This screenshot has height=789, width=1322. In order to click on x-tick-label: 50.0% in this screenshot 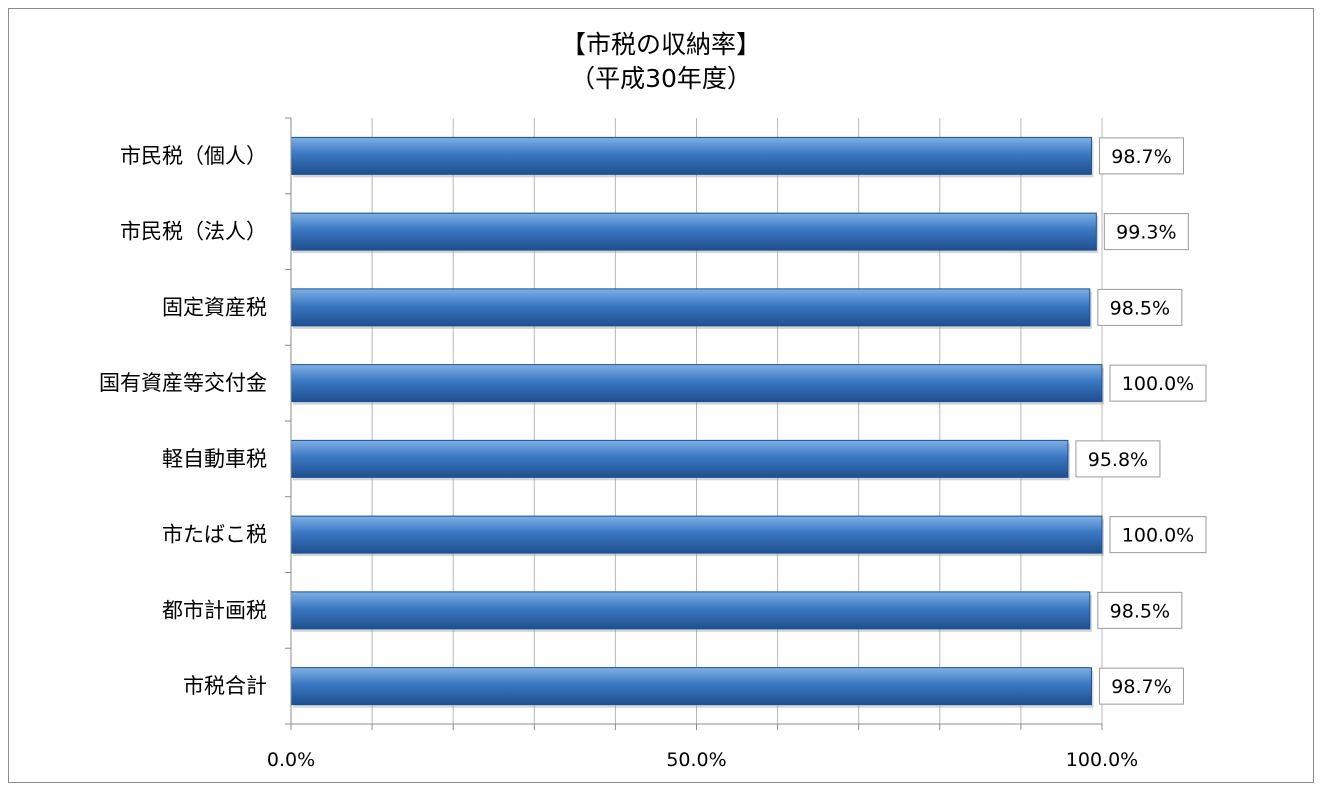, I will do `click(696, 760)`.